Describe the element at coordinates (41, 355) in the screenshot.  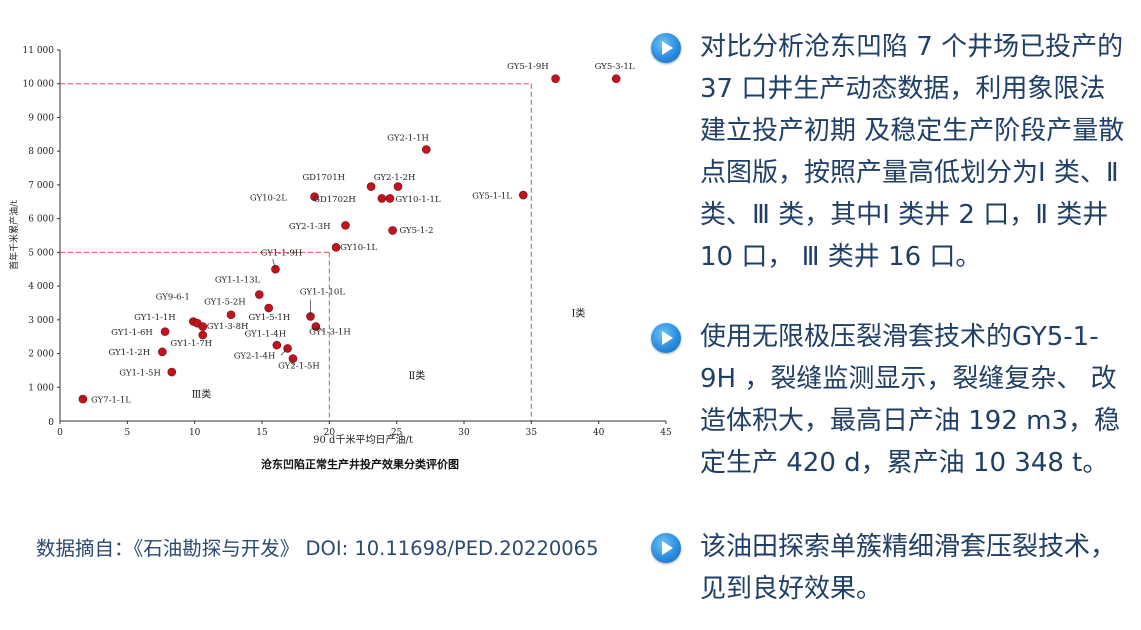
I see `y-tick-label: 2 000` at that location.